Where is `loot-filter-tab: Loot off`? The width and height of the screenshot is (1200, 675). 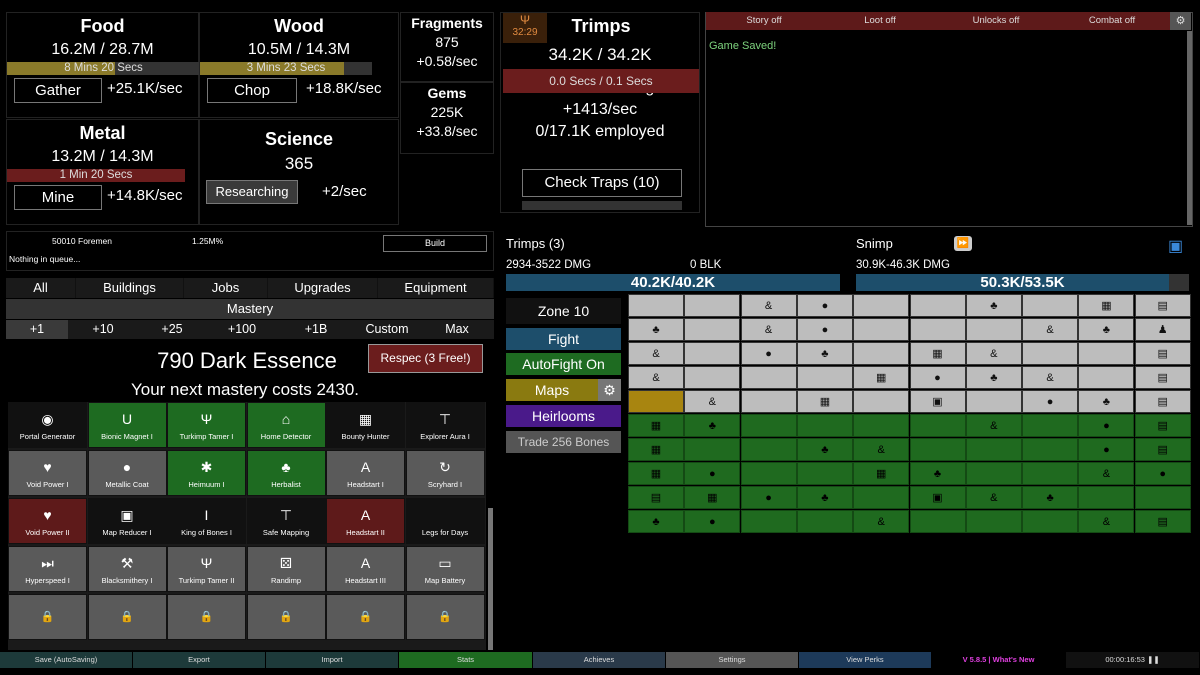
loot-filter-tab: Loot off is located at coordinates (880, 21).